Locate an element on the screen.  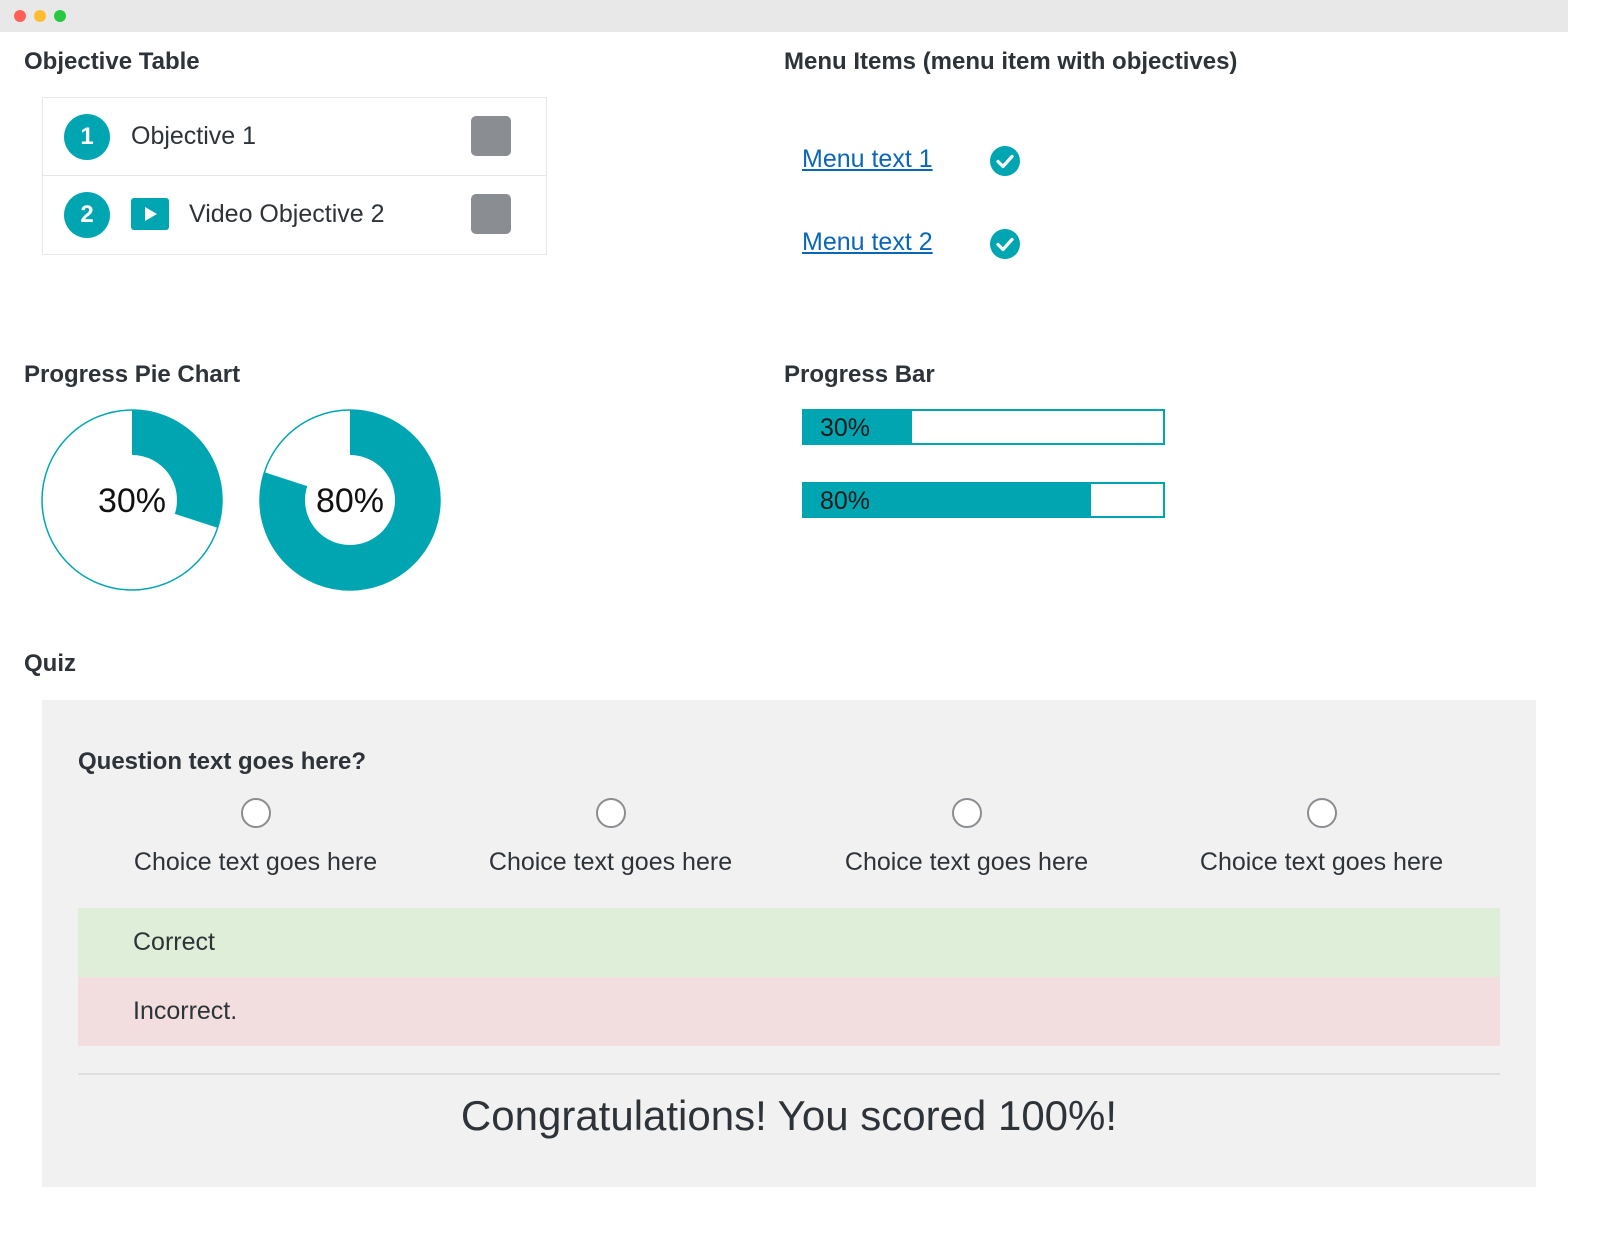
objective-number-badge: 2 is located at coordinates (87, 215).